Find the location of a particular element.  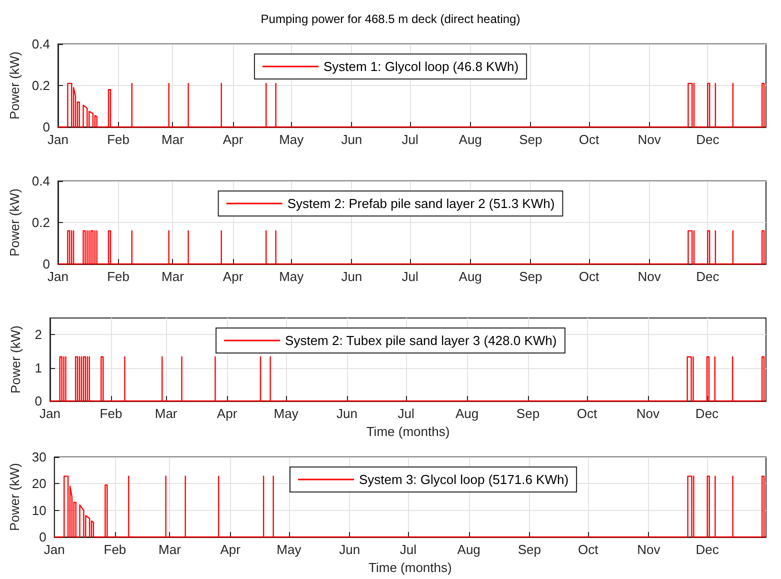

legend-label: System 3: Glycol loop (5171.6 KWh) is located at coordinates (464, 479).